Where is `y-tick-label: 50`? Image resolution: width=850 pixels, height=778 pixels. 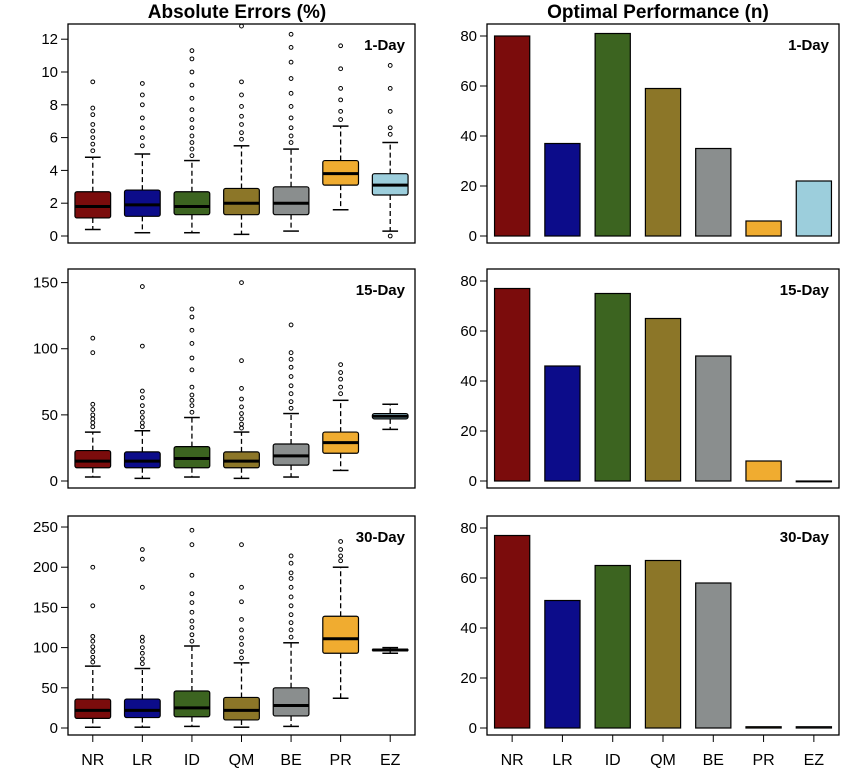
y-tick-label: 50 is located at coordinates (49, 688).